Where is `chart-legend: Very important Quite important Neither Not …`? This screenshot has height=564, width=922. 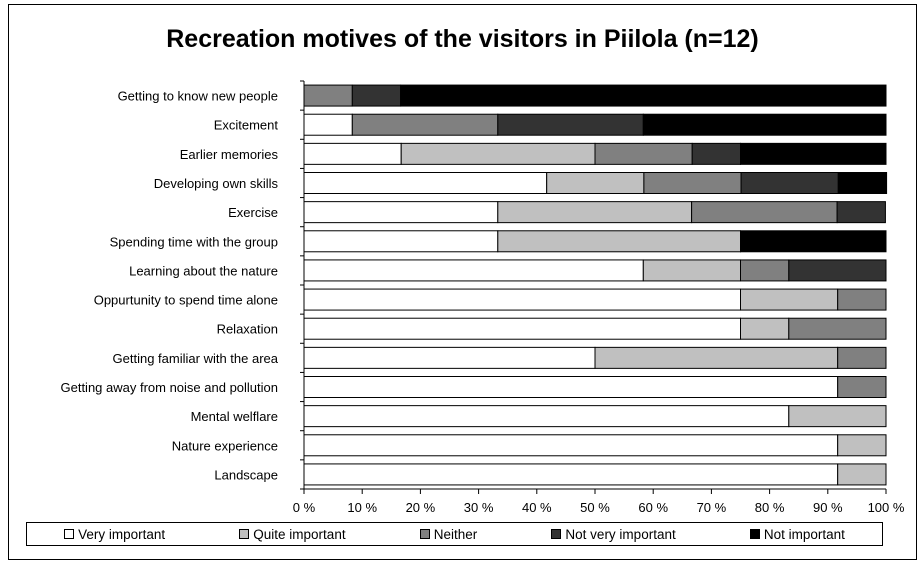
chart-legend: Very important Quite important Neither Not … is located at coordinates (454, 534).